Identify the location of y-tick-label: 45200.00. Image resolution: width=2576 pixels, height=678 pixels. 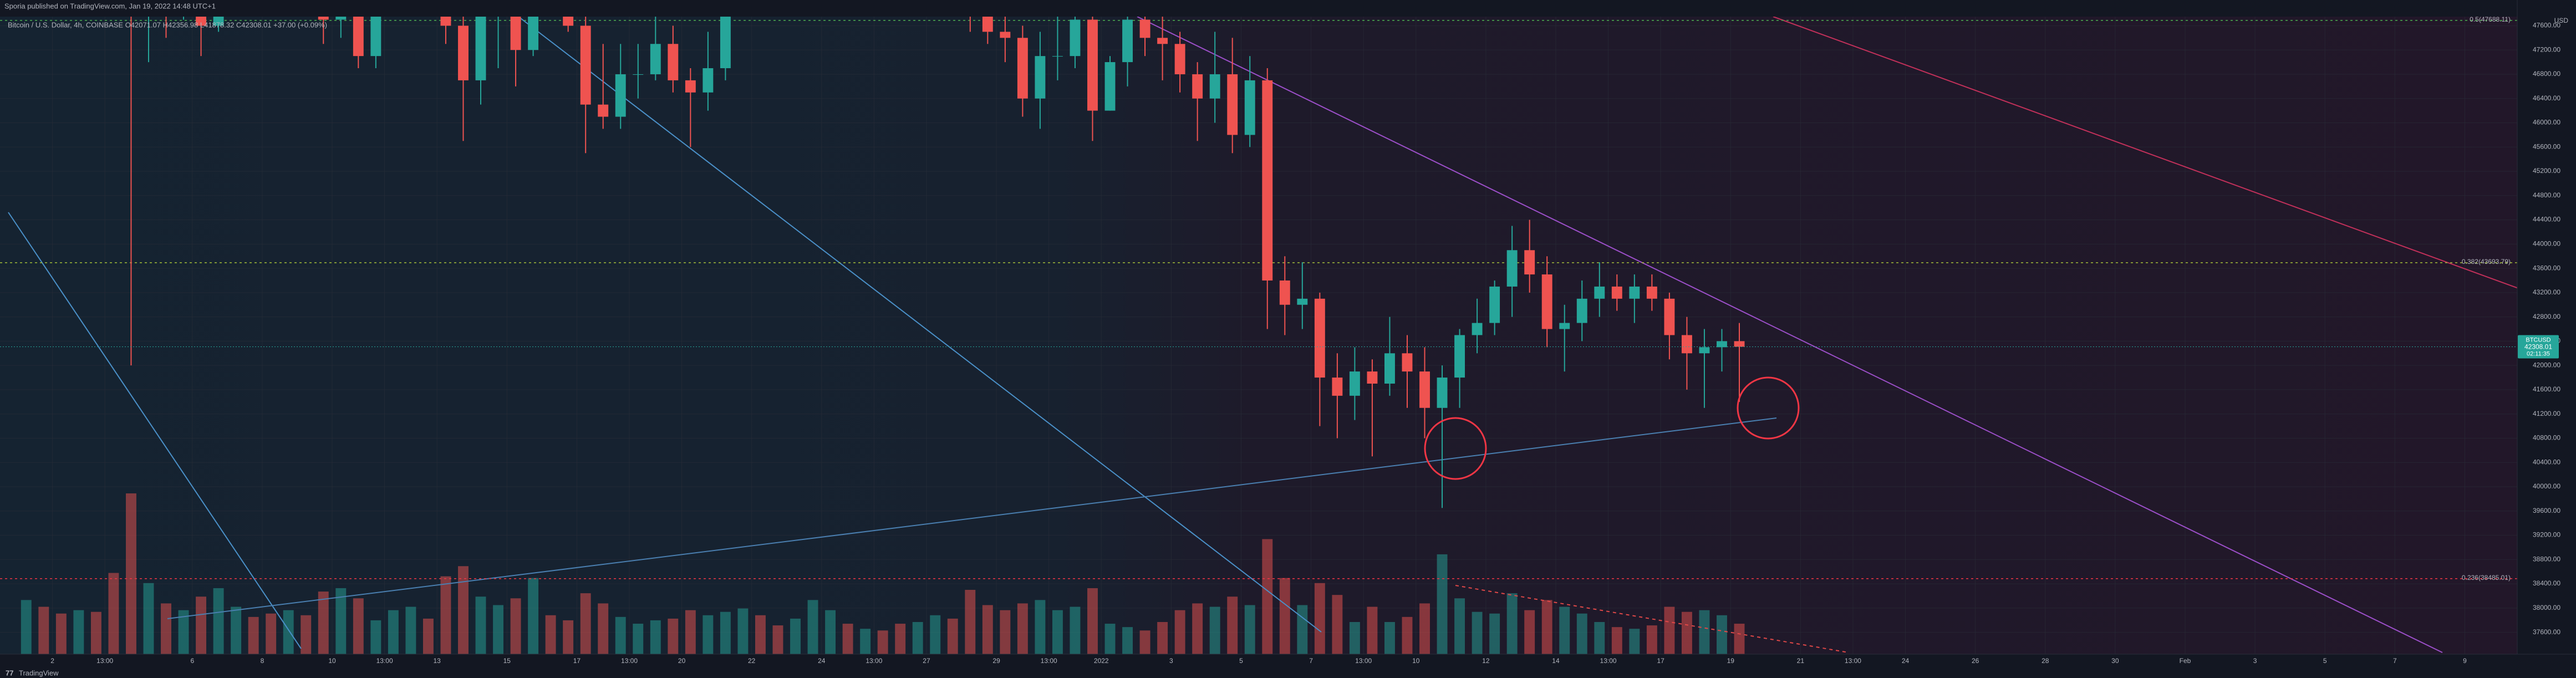
(2547, 171).